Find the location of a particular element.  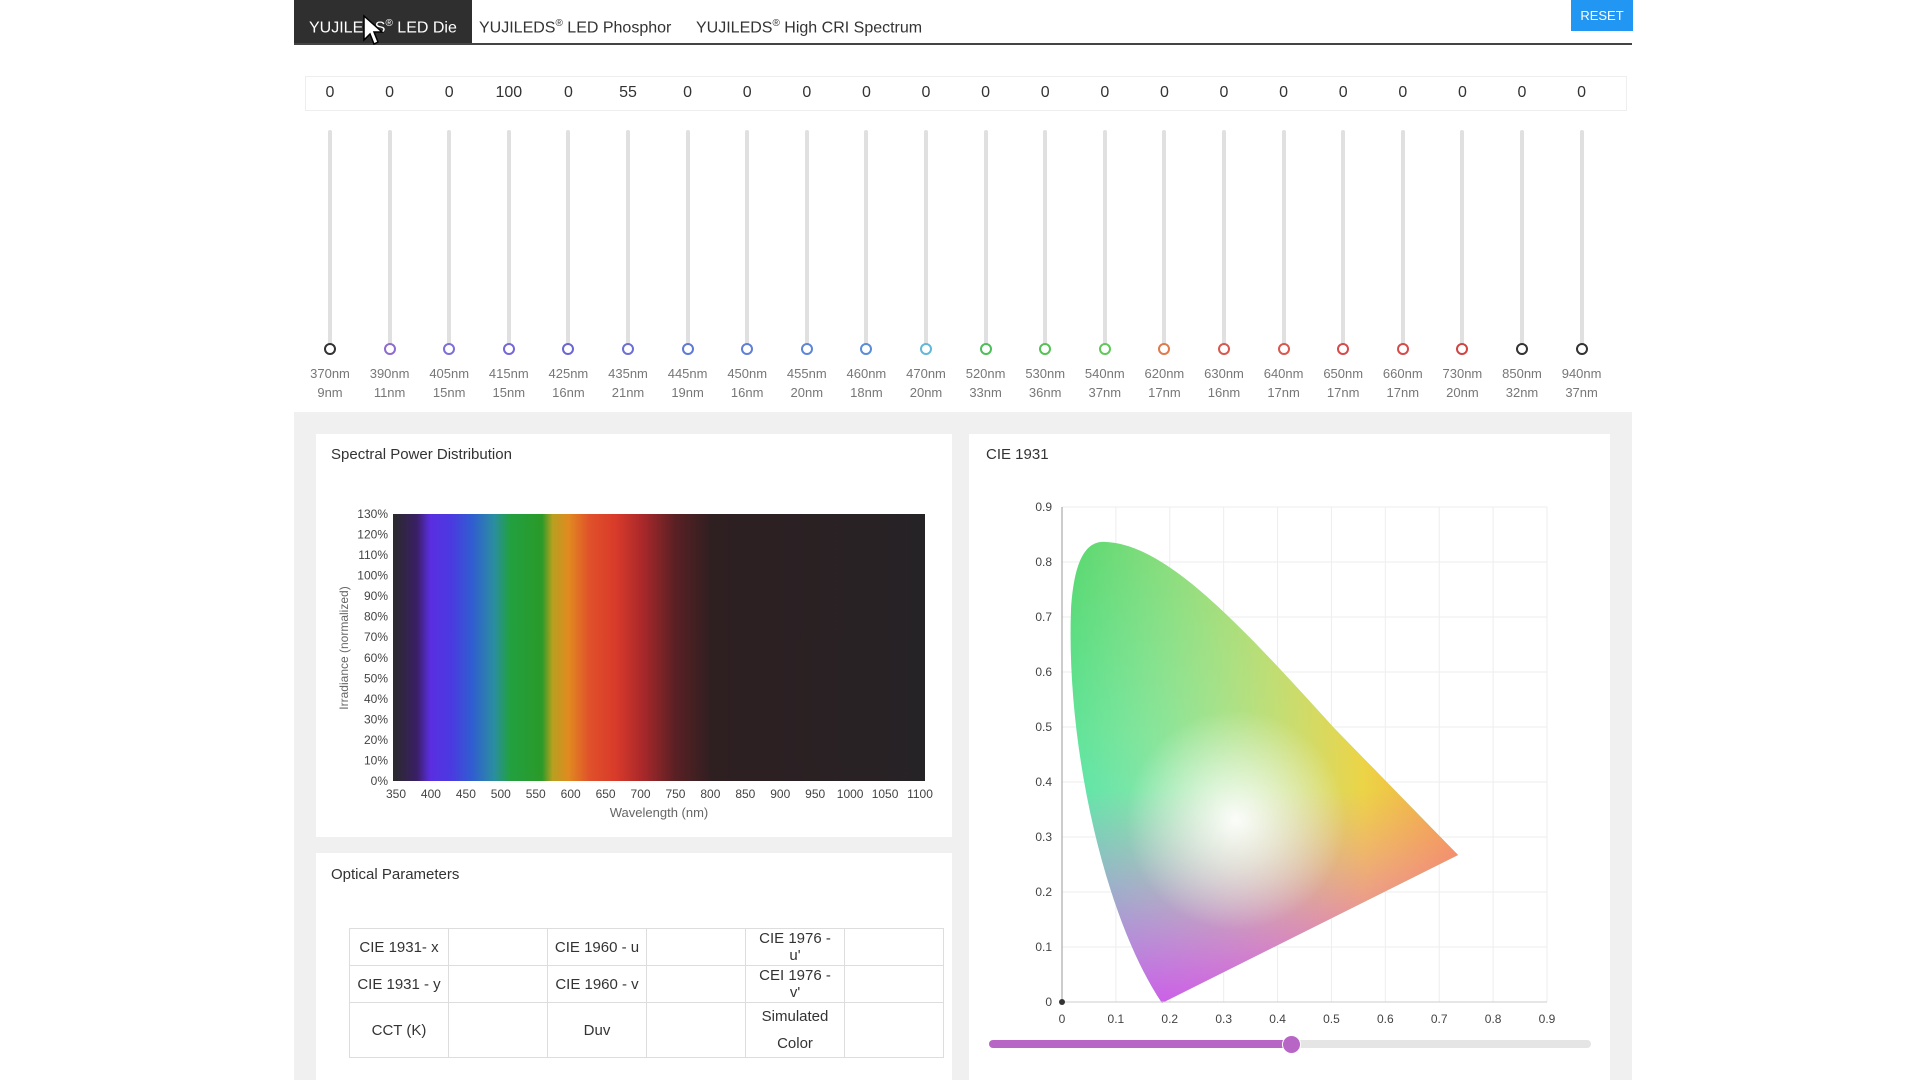

cie-origin-point is located at coordinates (1062, 1002).